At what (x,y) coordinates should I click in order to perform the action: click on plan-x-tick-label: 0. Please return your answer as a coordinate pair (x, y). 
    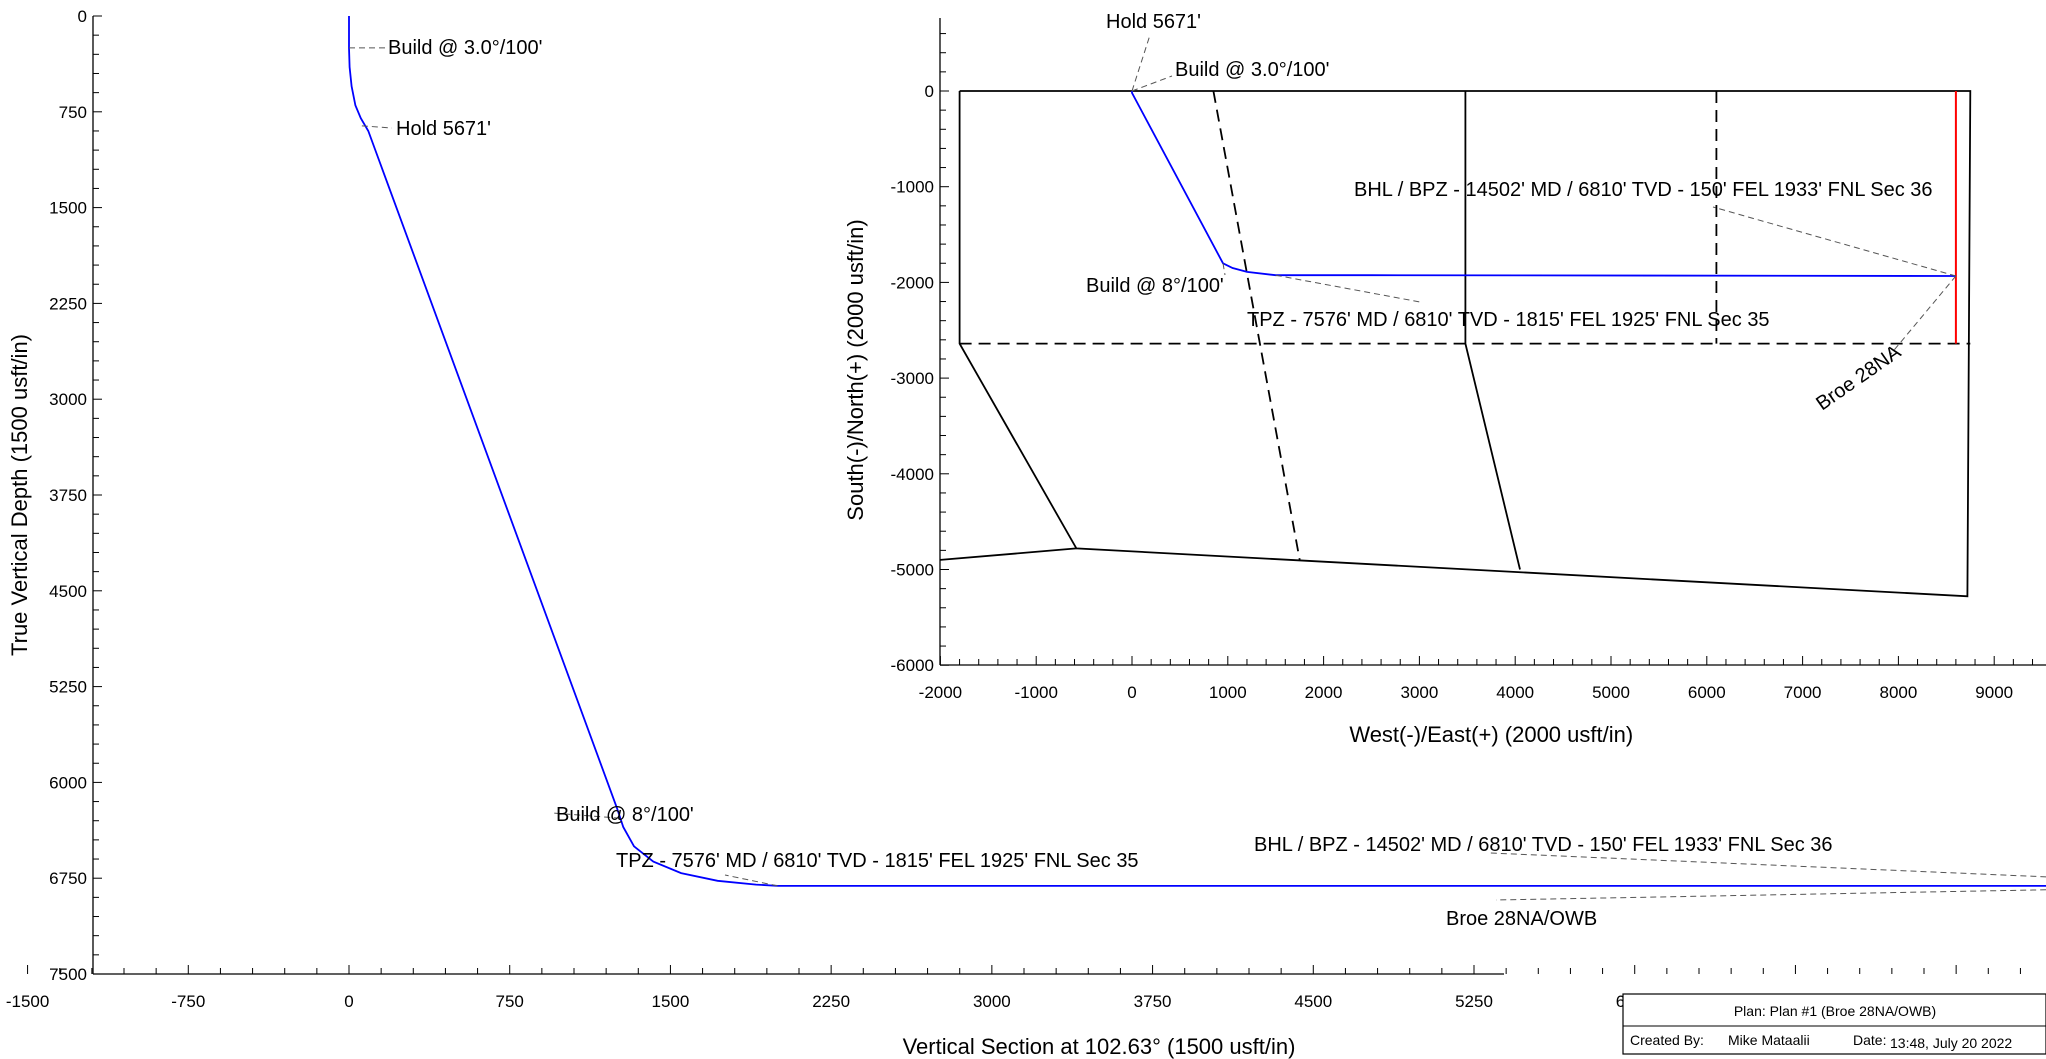
    Looking at the image, I should click on (1131, 692).